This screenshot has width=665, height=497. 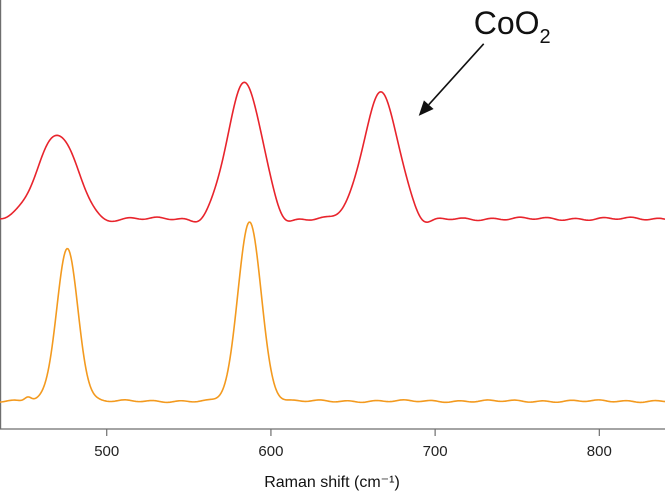 What do you see at coordinates (456, 74) in the screenshot?
I see `annotation-arrow-shaft` at bounding box center [456, 74].